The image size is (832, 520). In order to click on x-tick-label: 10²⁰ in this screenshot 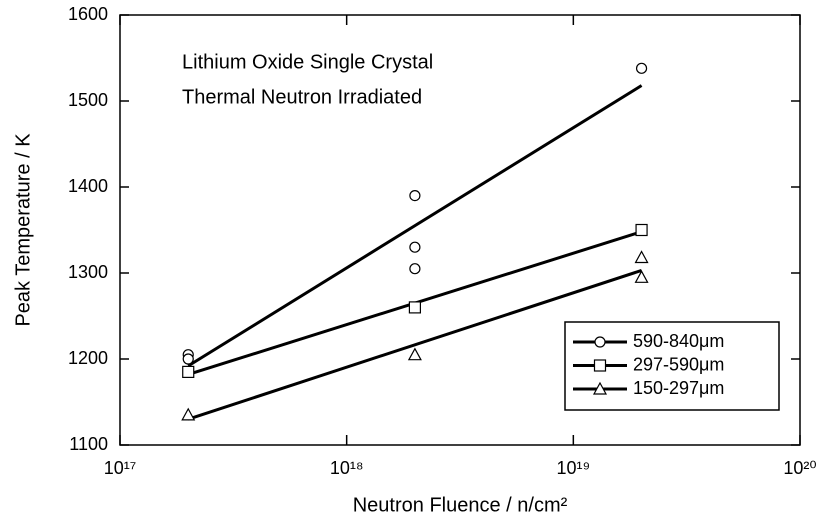, I will do `click(799, 468)`.